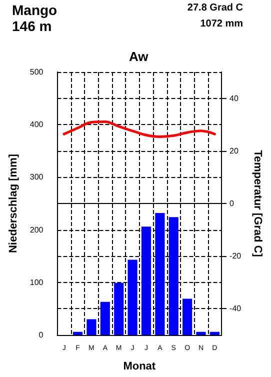  I want to click on y-tick-label: 400, so click(37, 125).